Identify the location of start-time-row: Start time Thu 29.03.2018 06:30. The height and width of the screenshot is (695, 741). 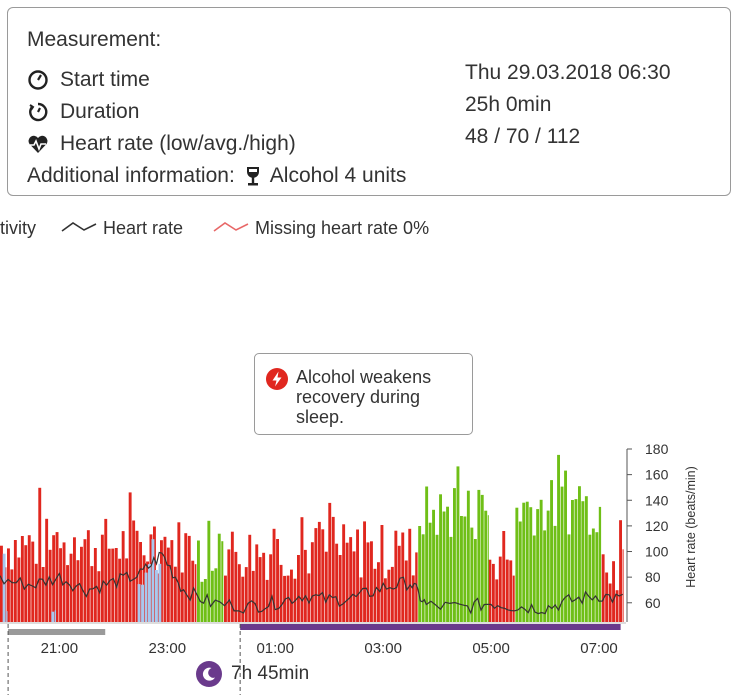
(349, 76).